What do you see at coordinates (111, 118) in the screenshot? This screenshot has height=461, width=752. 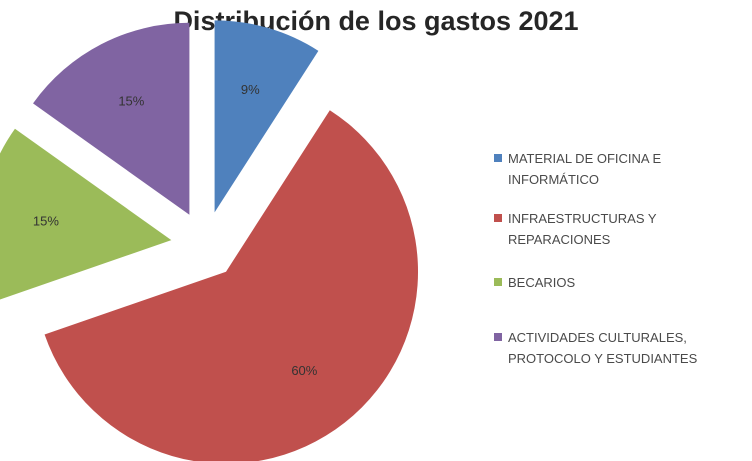 I see `pie-slice-actividades` at bounding box center [111, 118].